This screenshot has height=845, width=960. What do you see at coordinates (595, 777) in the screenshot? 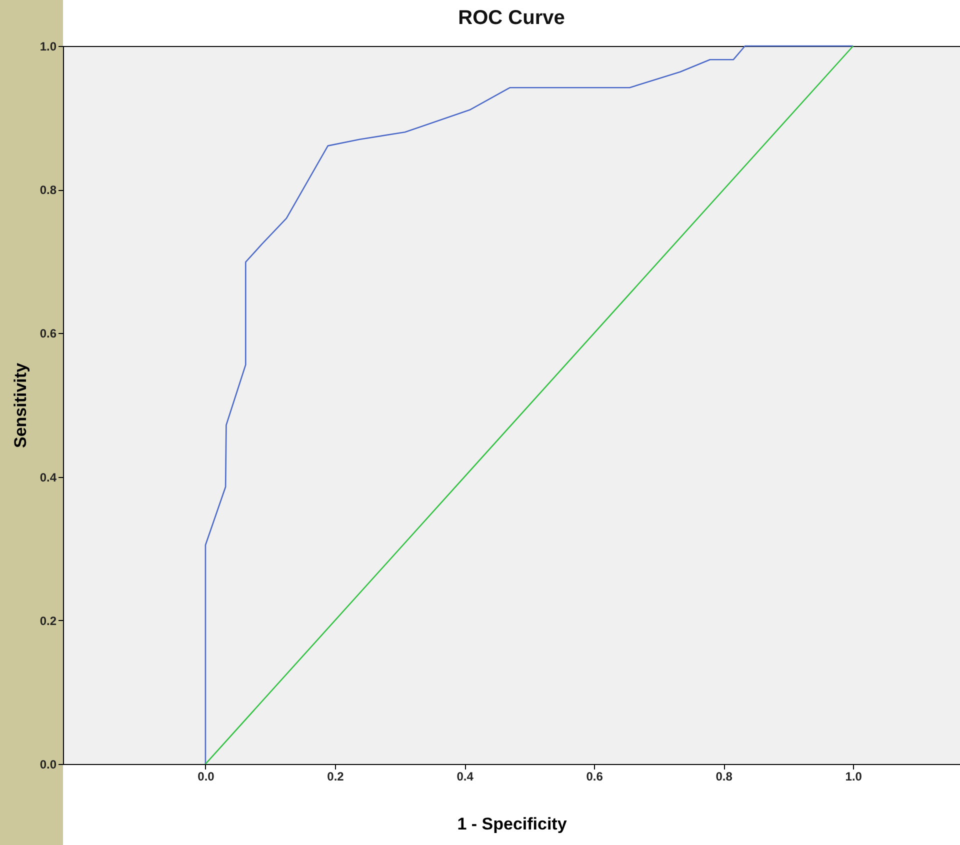
I see `x-tick-label: 0.6` at bounding box center [595, 777].